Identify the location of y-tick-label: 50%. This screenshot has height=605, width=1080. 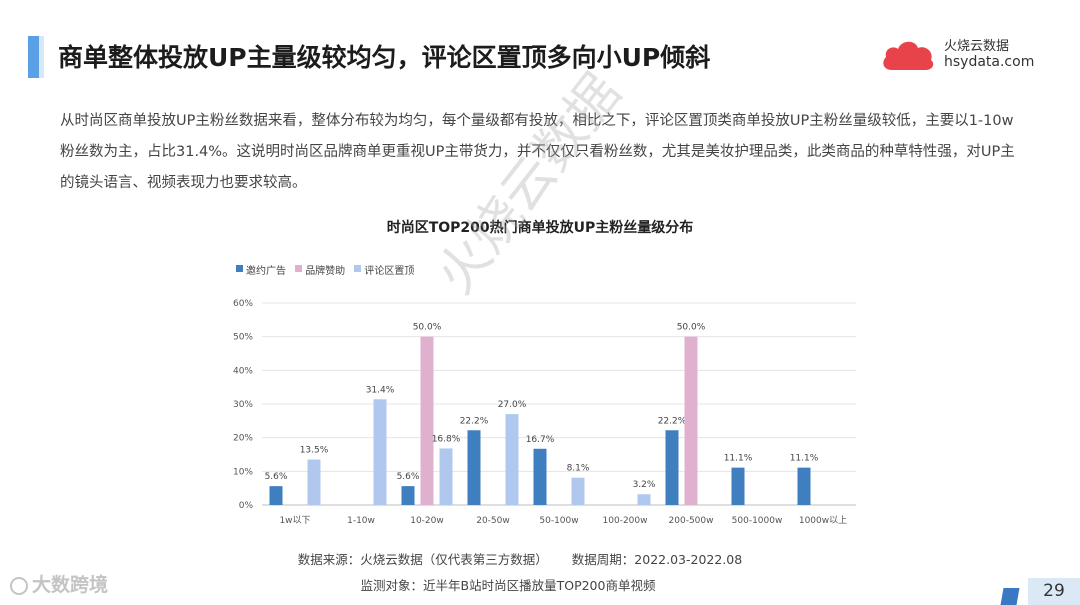
(243, 338).